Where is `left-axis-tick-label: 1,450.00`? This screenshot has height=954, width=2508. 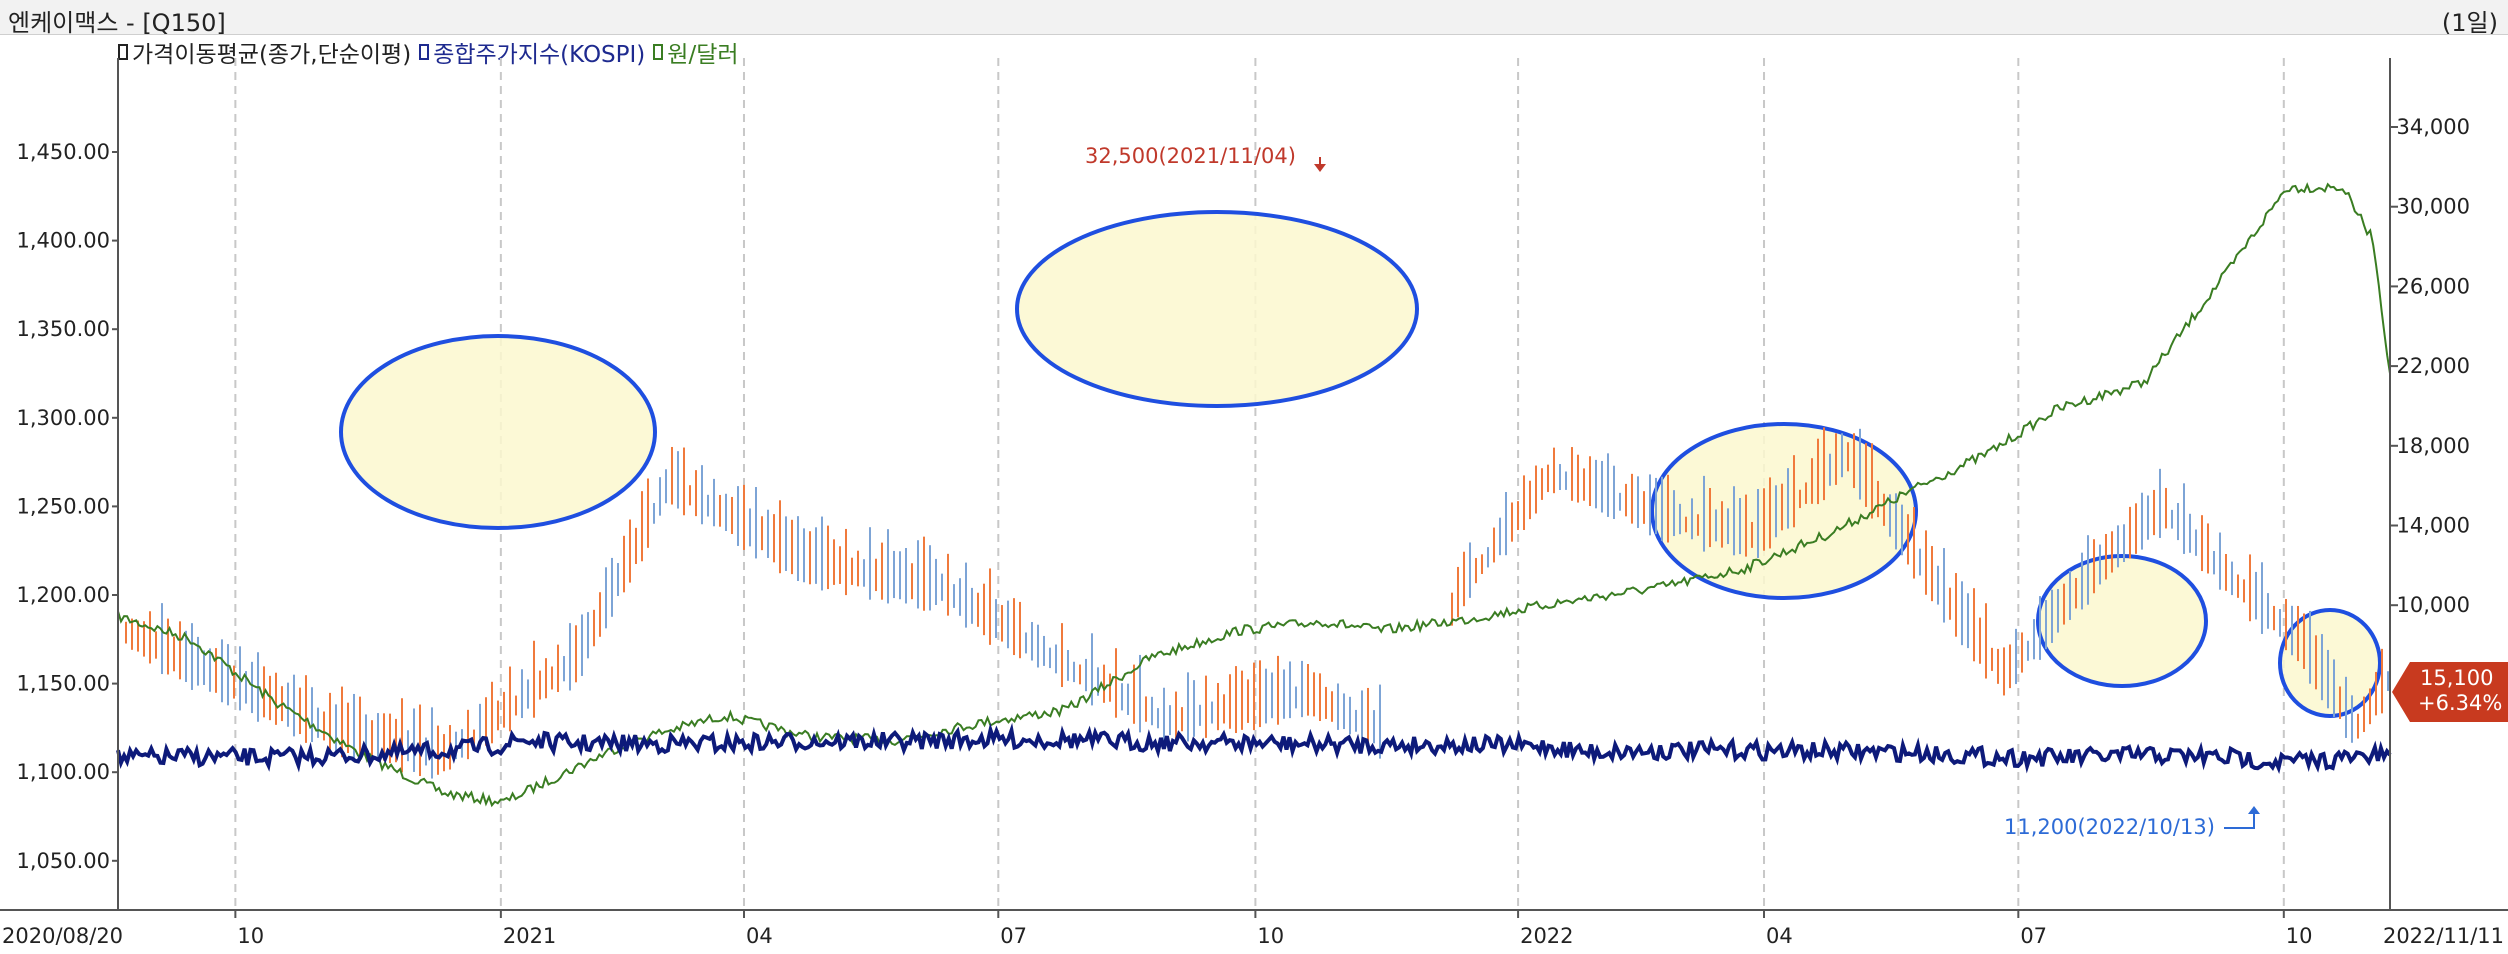 left-axis-tick-label: 1,450.00 is located at coordinates (63, 152).